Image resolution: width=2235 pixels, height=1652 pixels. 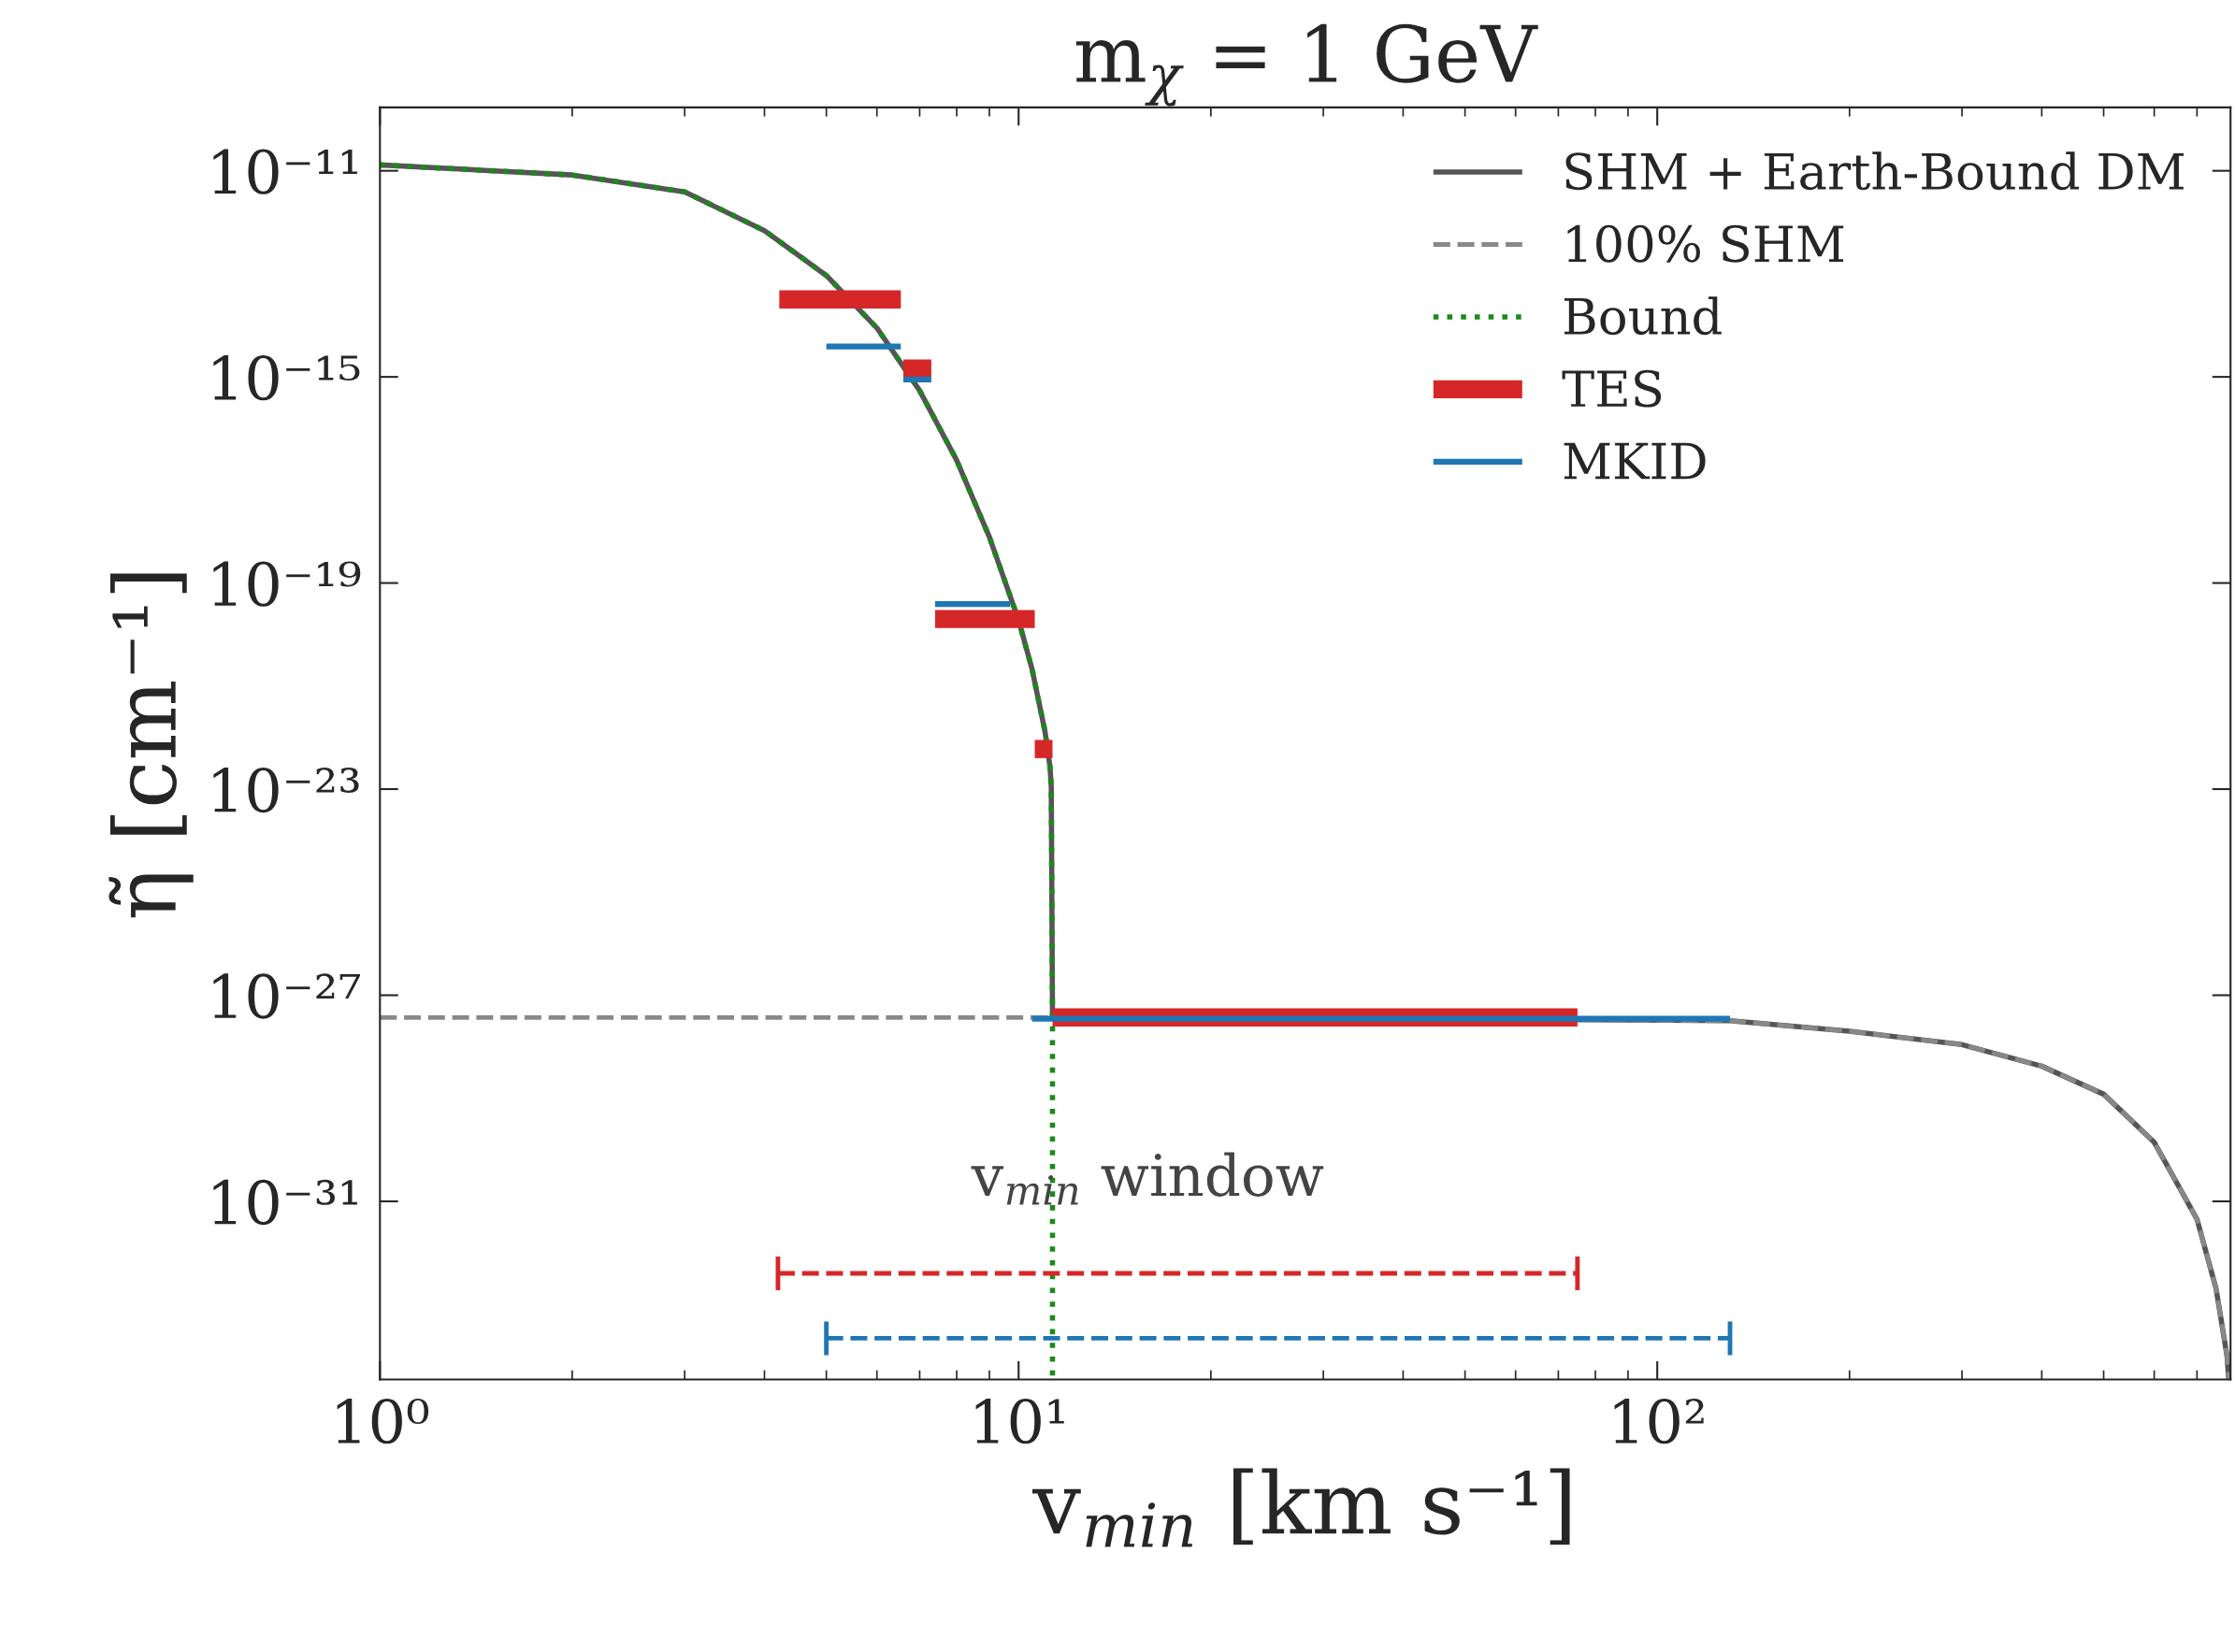 I want to click on y-tick-label: 10⁻¹¹, so click(x=285, y=172).